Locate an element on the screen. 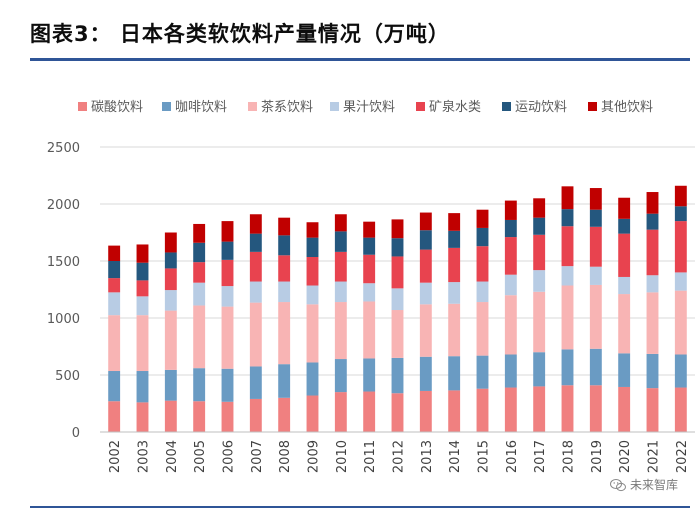 The width and height of the screenshot is (700, 514). watermark-text: 未来智库 is located at coordinates (653, 485).